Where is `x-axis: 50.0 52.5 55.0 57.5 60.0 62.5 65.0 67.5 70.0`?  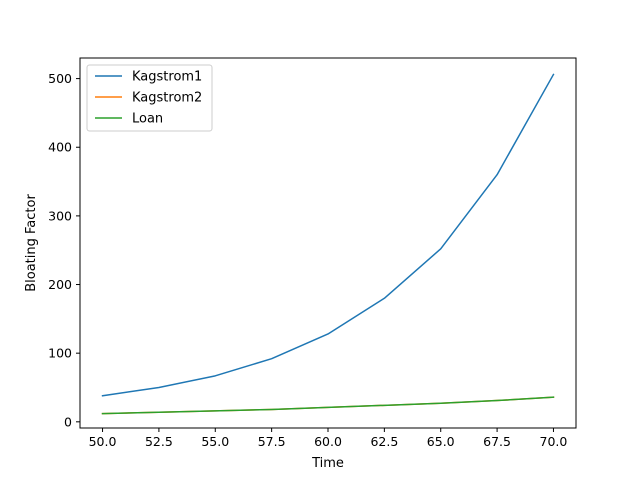
x-axis: 50.0 52.5 55.0 57.5 60.0 62.5 65.0 67.5 70.0 is located at coordinates (328, 438).